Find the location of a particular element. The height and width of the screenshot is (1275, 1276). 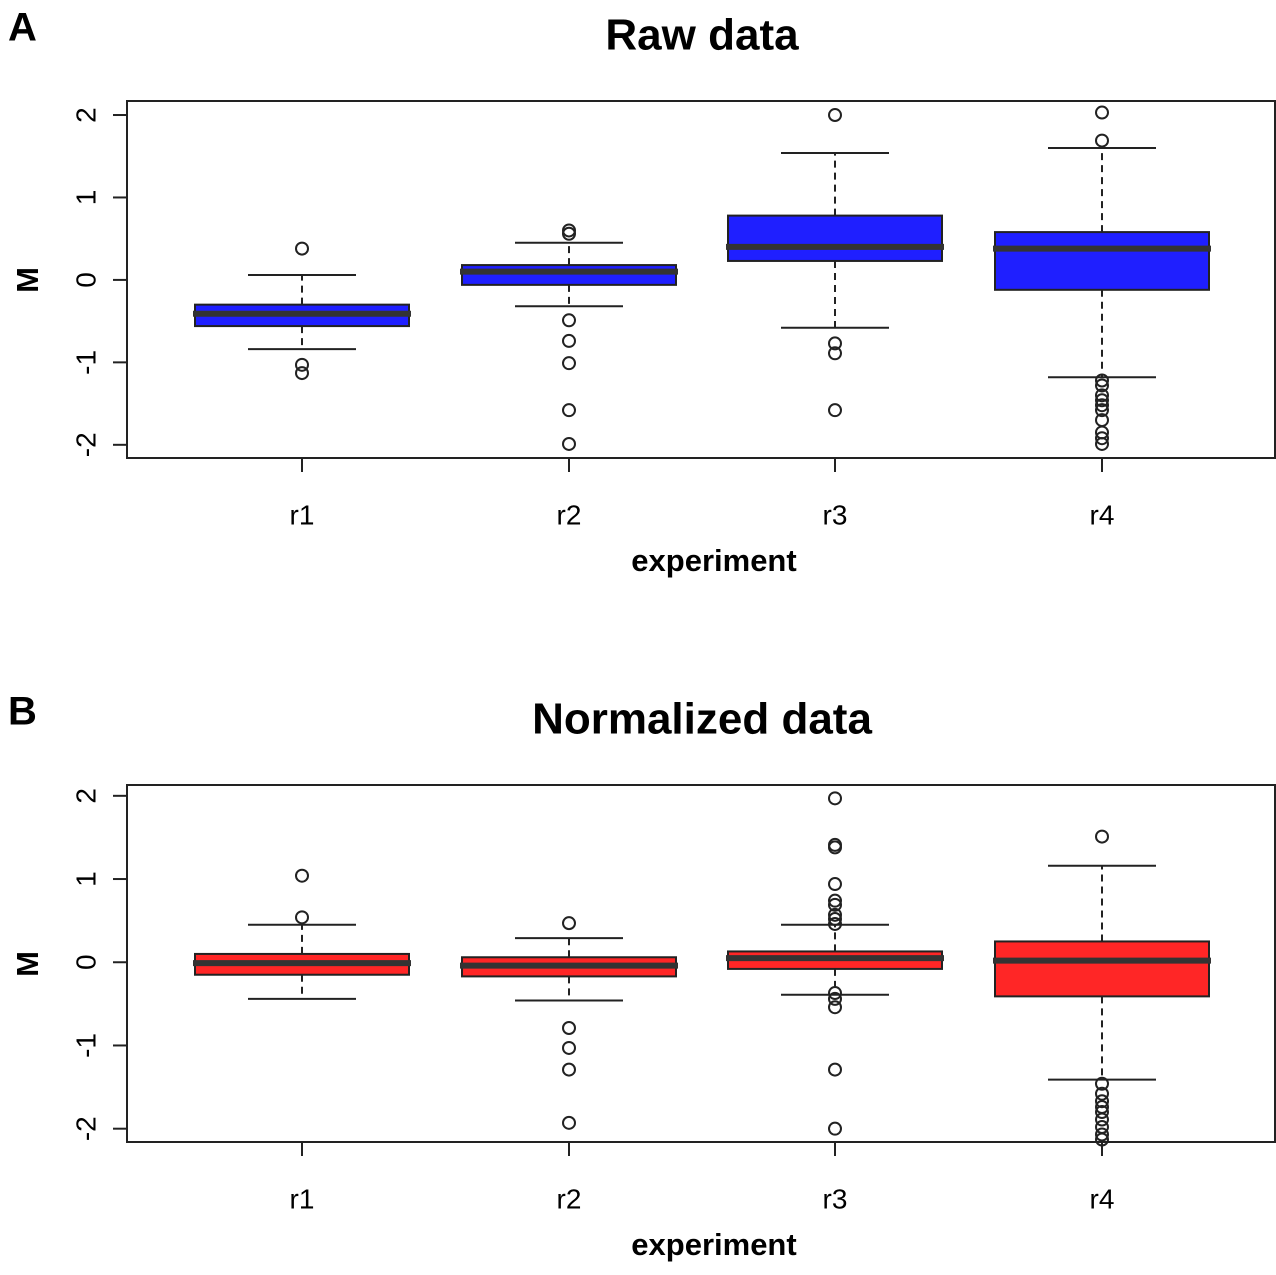

panel-label: B is located at coordinates (22, 712).